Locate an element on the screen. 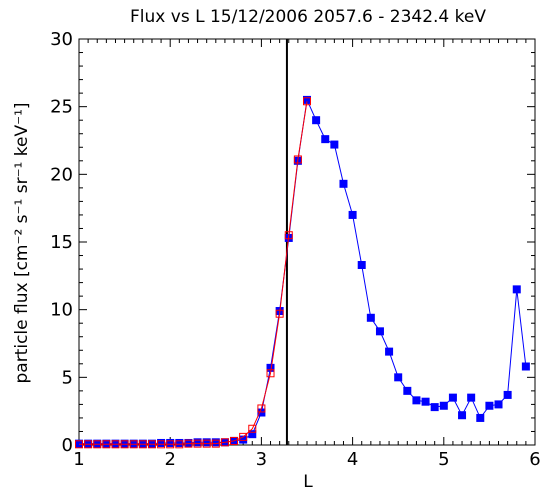 This screenshot has height=492, width=550. y-tick-label: 20 is located at coordinates (61, 174).